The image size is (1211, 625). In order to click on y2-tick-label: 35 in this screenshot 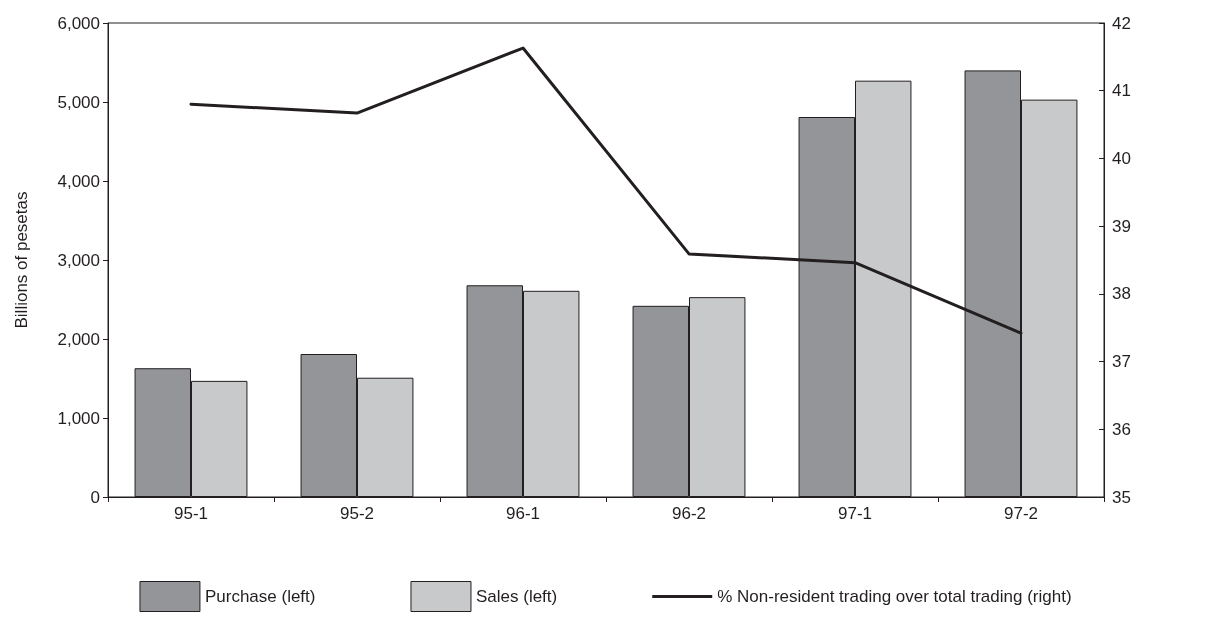, I will do `click(1121, 497)`.